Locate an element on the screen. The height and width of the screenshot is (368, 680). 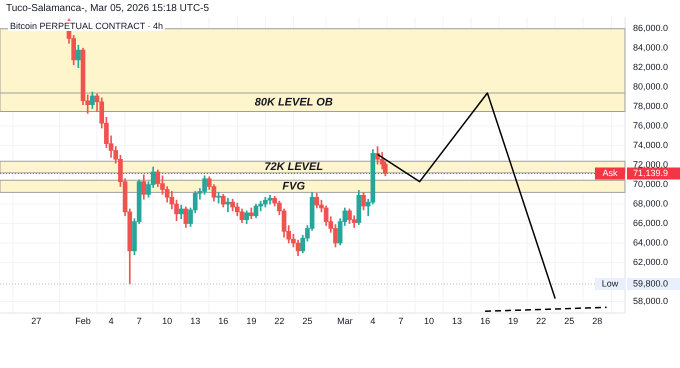
text: 71,139.9 is located at coordinates (650, 173).